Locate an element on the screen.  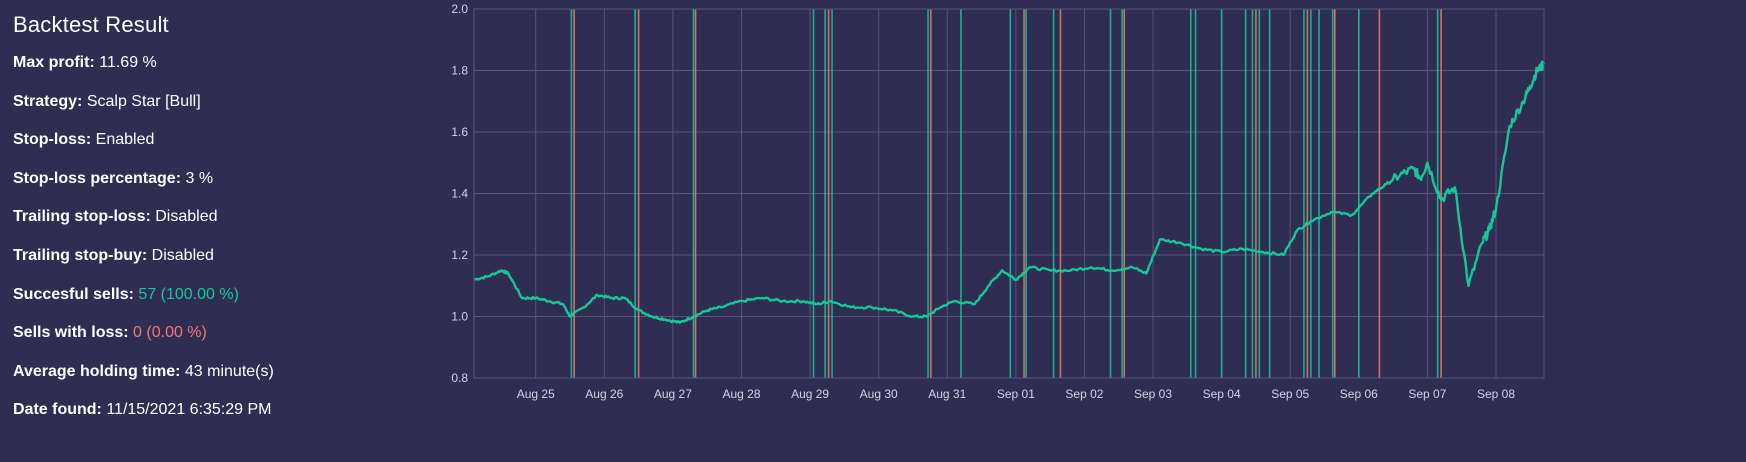
x-tick-label: Sep 02 is located at coordinates (1084, 394).